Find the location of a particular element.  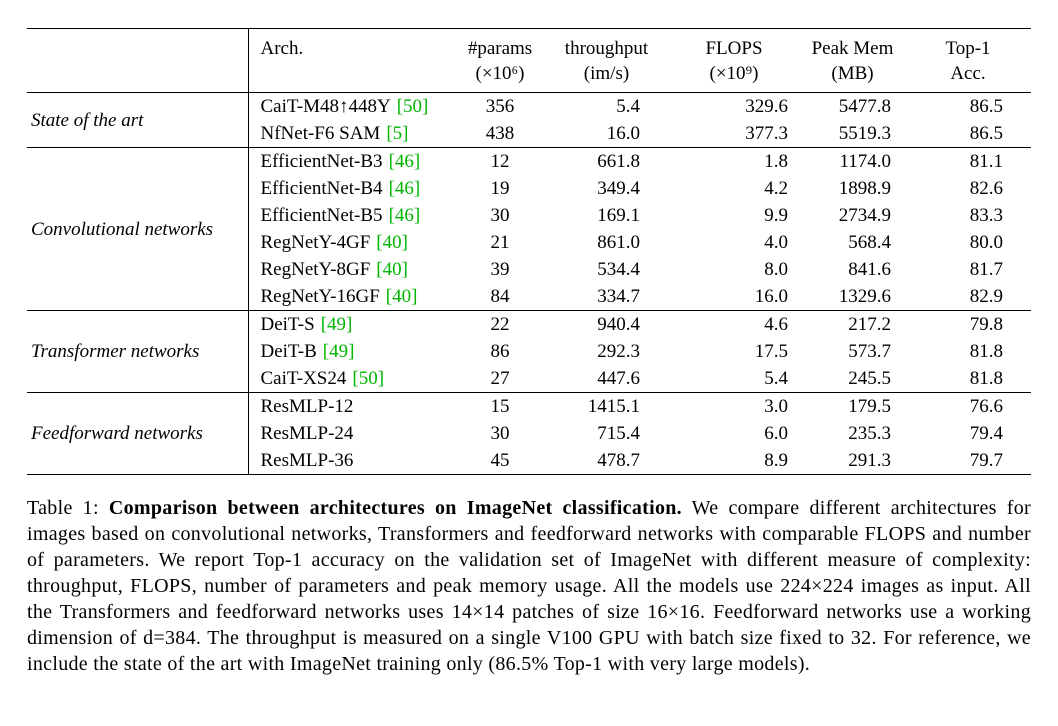

peak-mem-cell: 179.5 is located at coordinates (852, 406).